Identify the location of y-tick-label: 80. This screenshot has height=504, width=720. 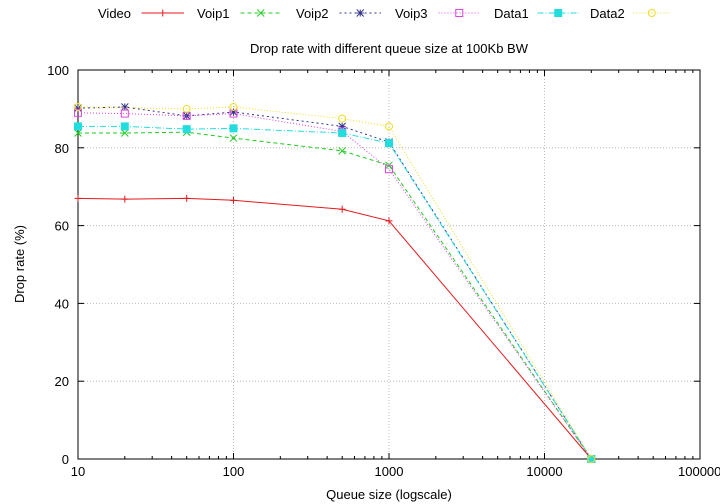
(62, 148).